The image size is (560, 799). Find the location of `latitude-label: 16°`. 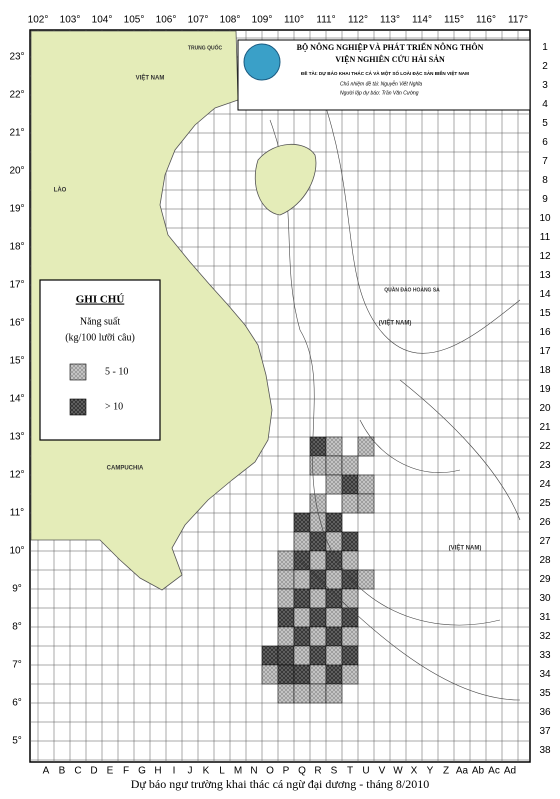

latitude-label: 16° is located at coordinates (16, 323).